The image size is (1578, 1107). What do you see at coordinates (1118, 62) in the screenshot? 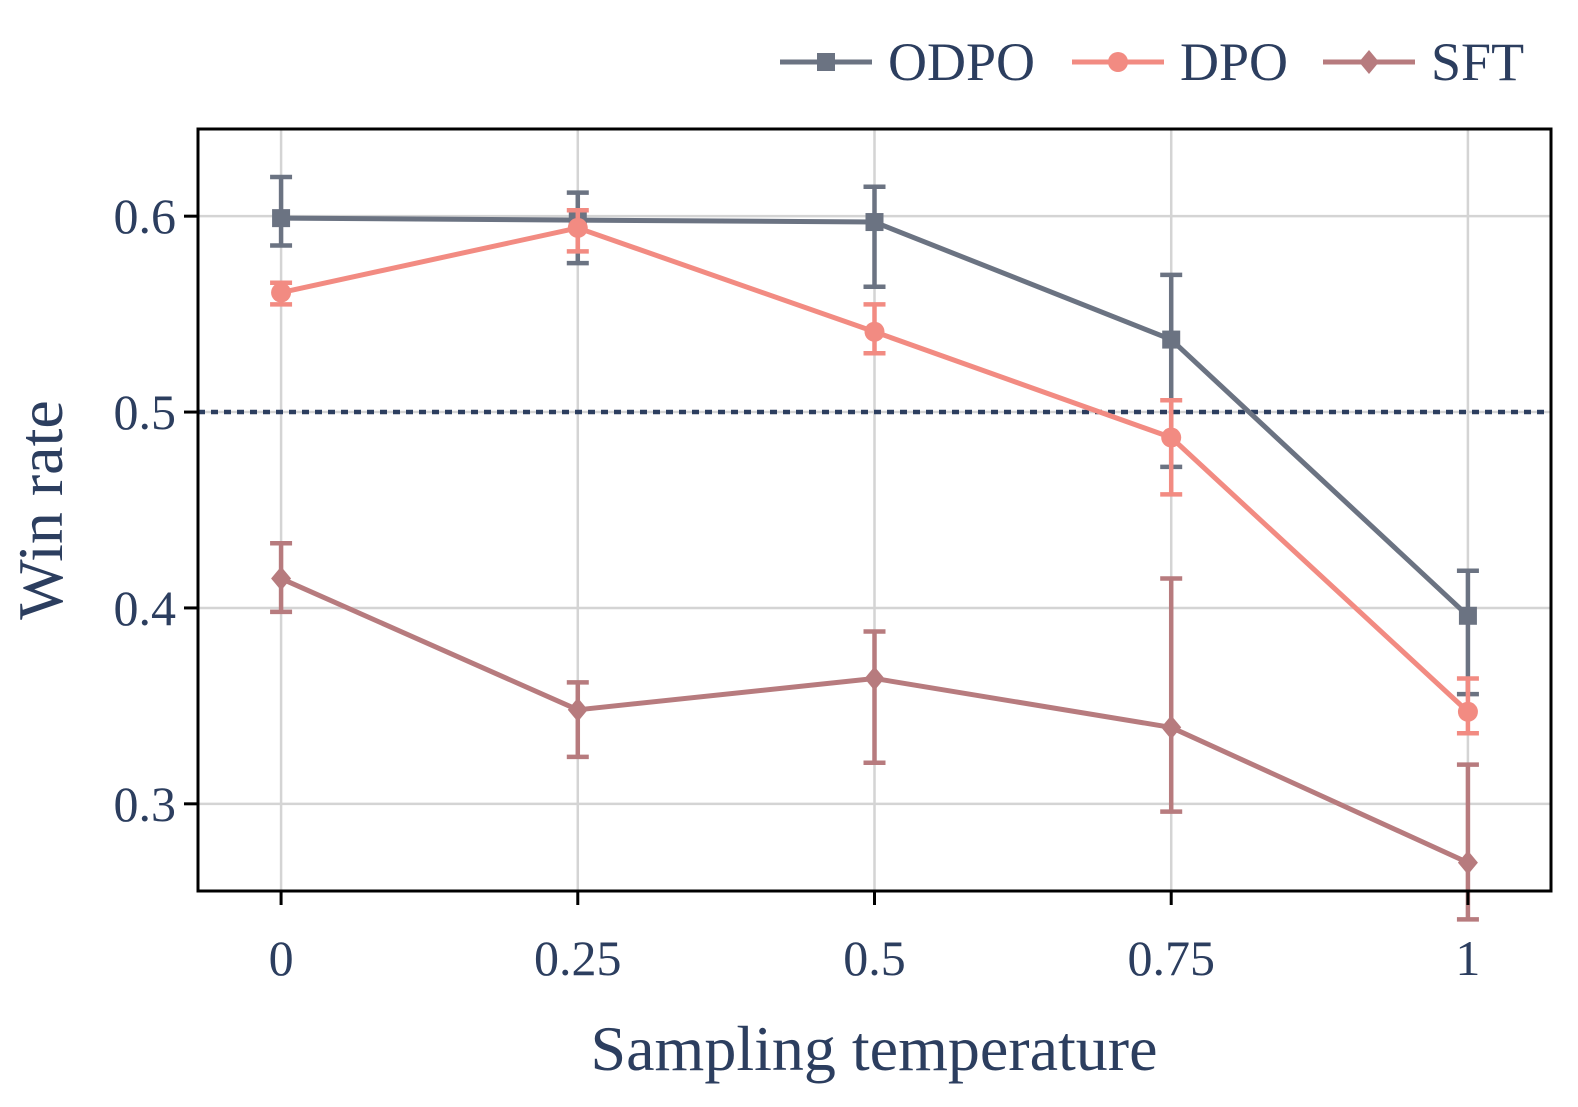
I see `legend-marker-dpo` at bounding box center [1118, 62].